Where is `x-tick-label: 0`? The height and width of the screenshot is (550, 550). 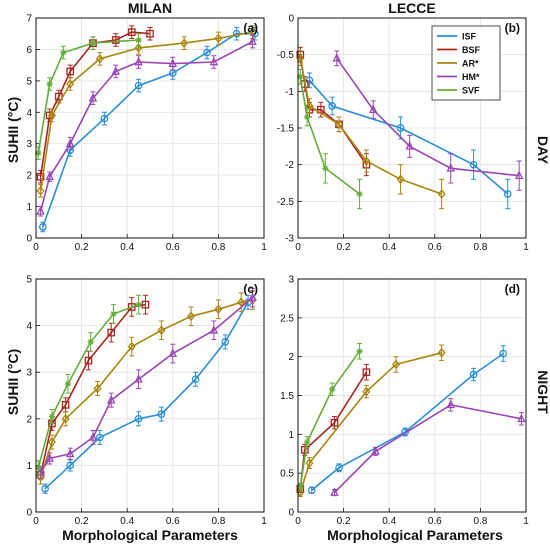 x-tick-label: 0 is located at coordinates (36, 521).